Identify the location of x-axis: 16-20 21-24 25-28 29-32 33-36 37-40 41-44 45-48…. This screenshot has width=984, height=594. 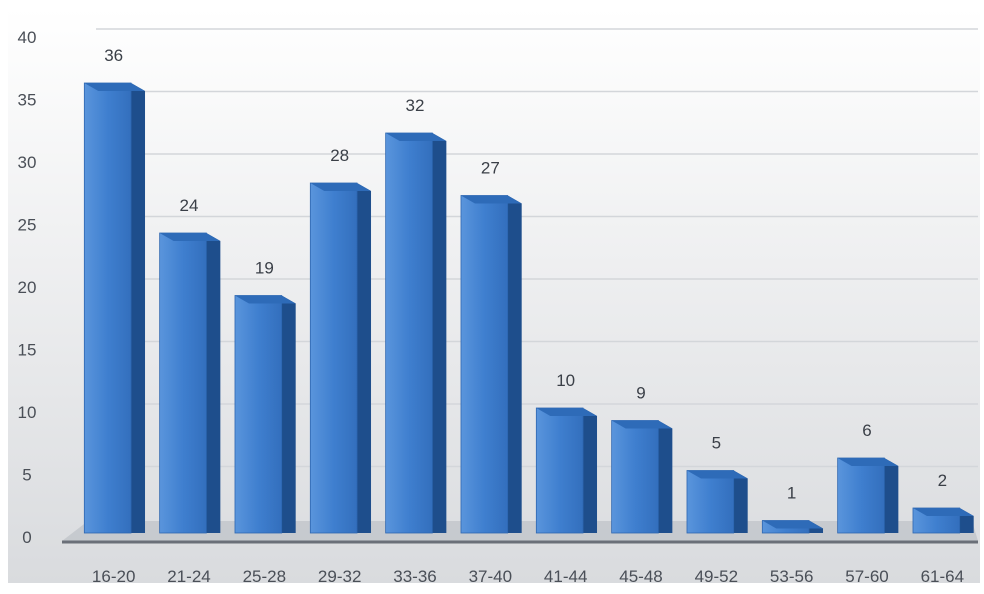
(528, 576).